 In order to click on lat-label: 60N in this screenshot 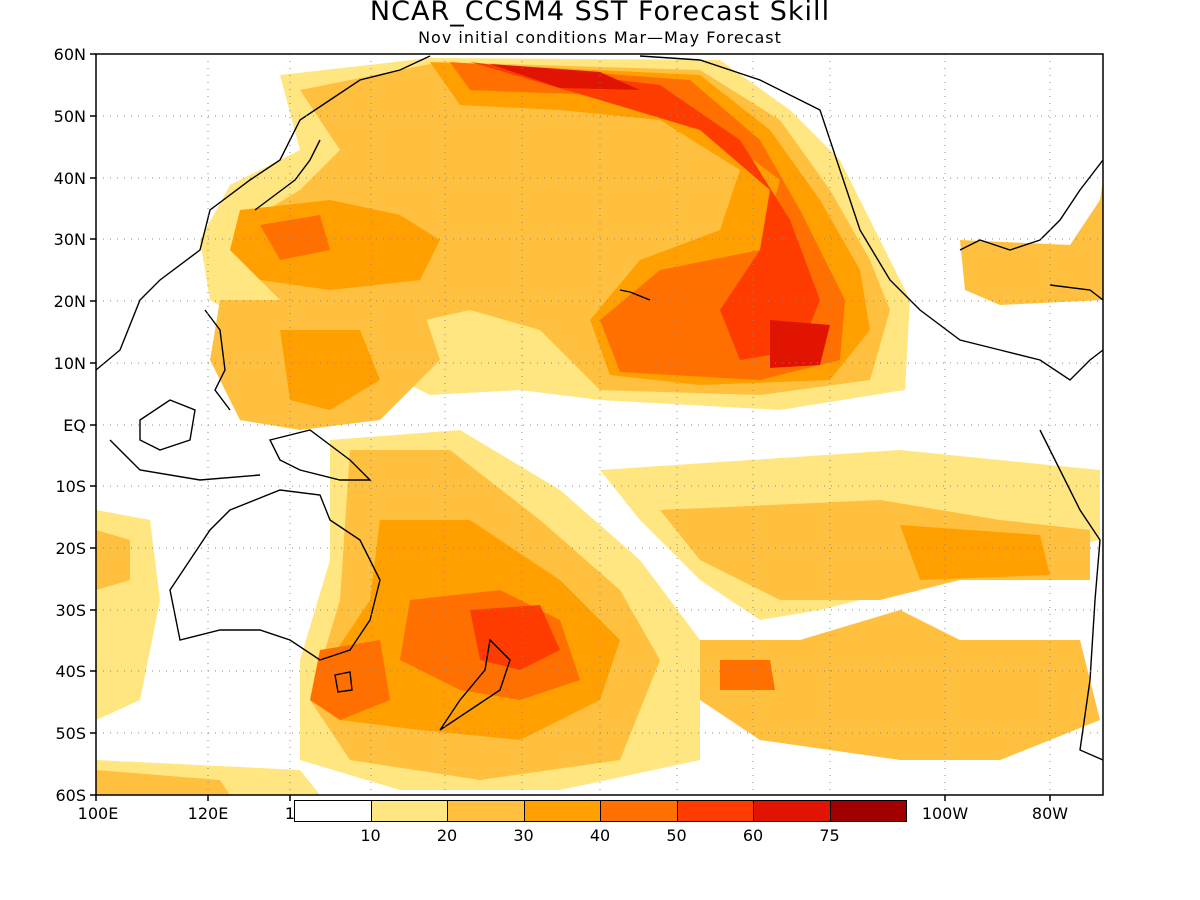, I will do `click(69, 54)`.